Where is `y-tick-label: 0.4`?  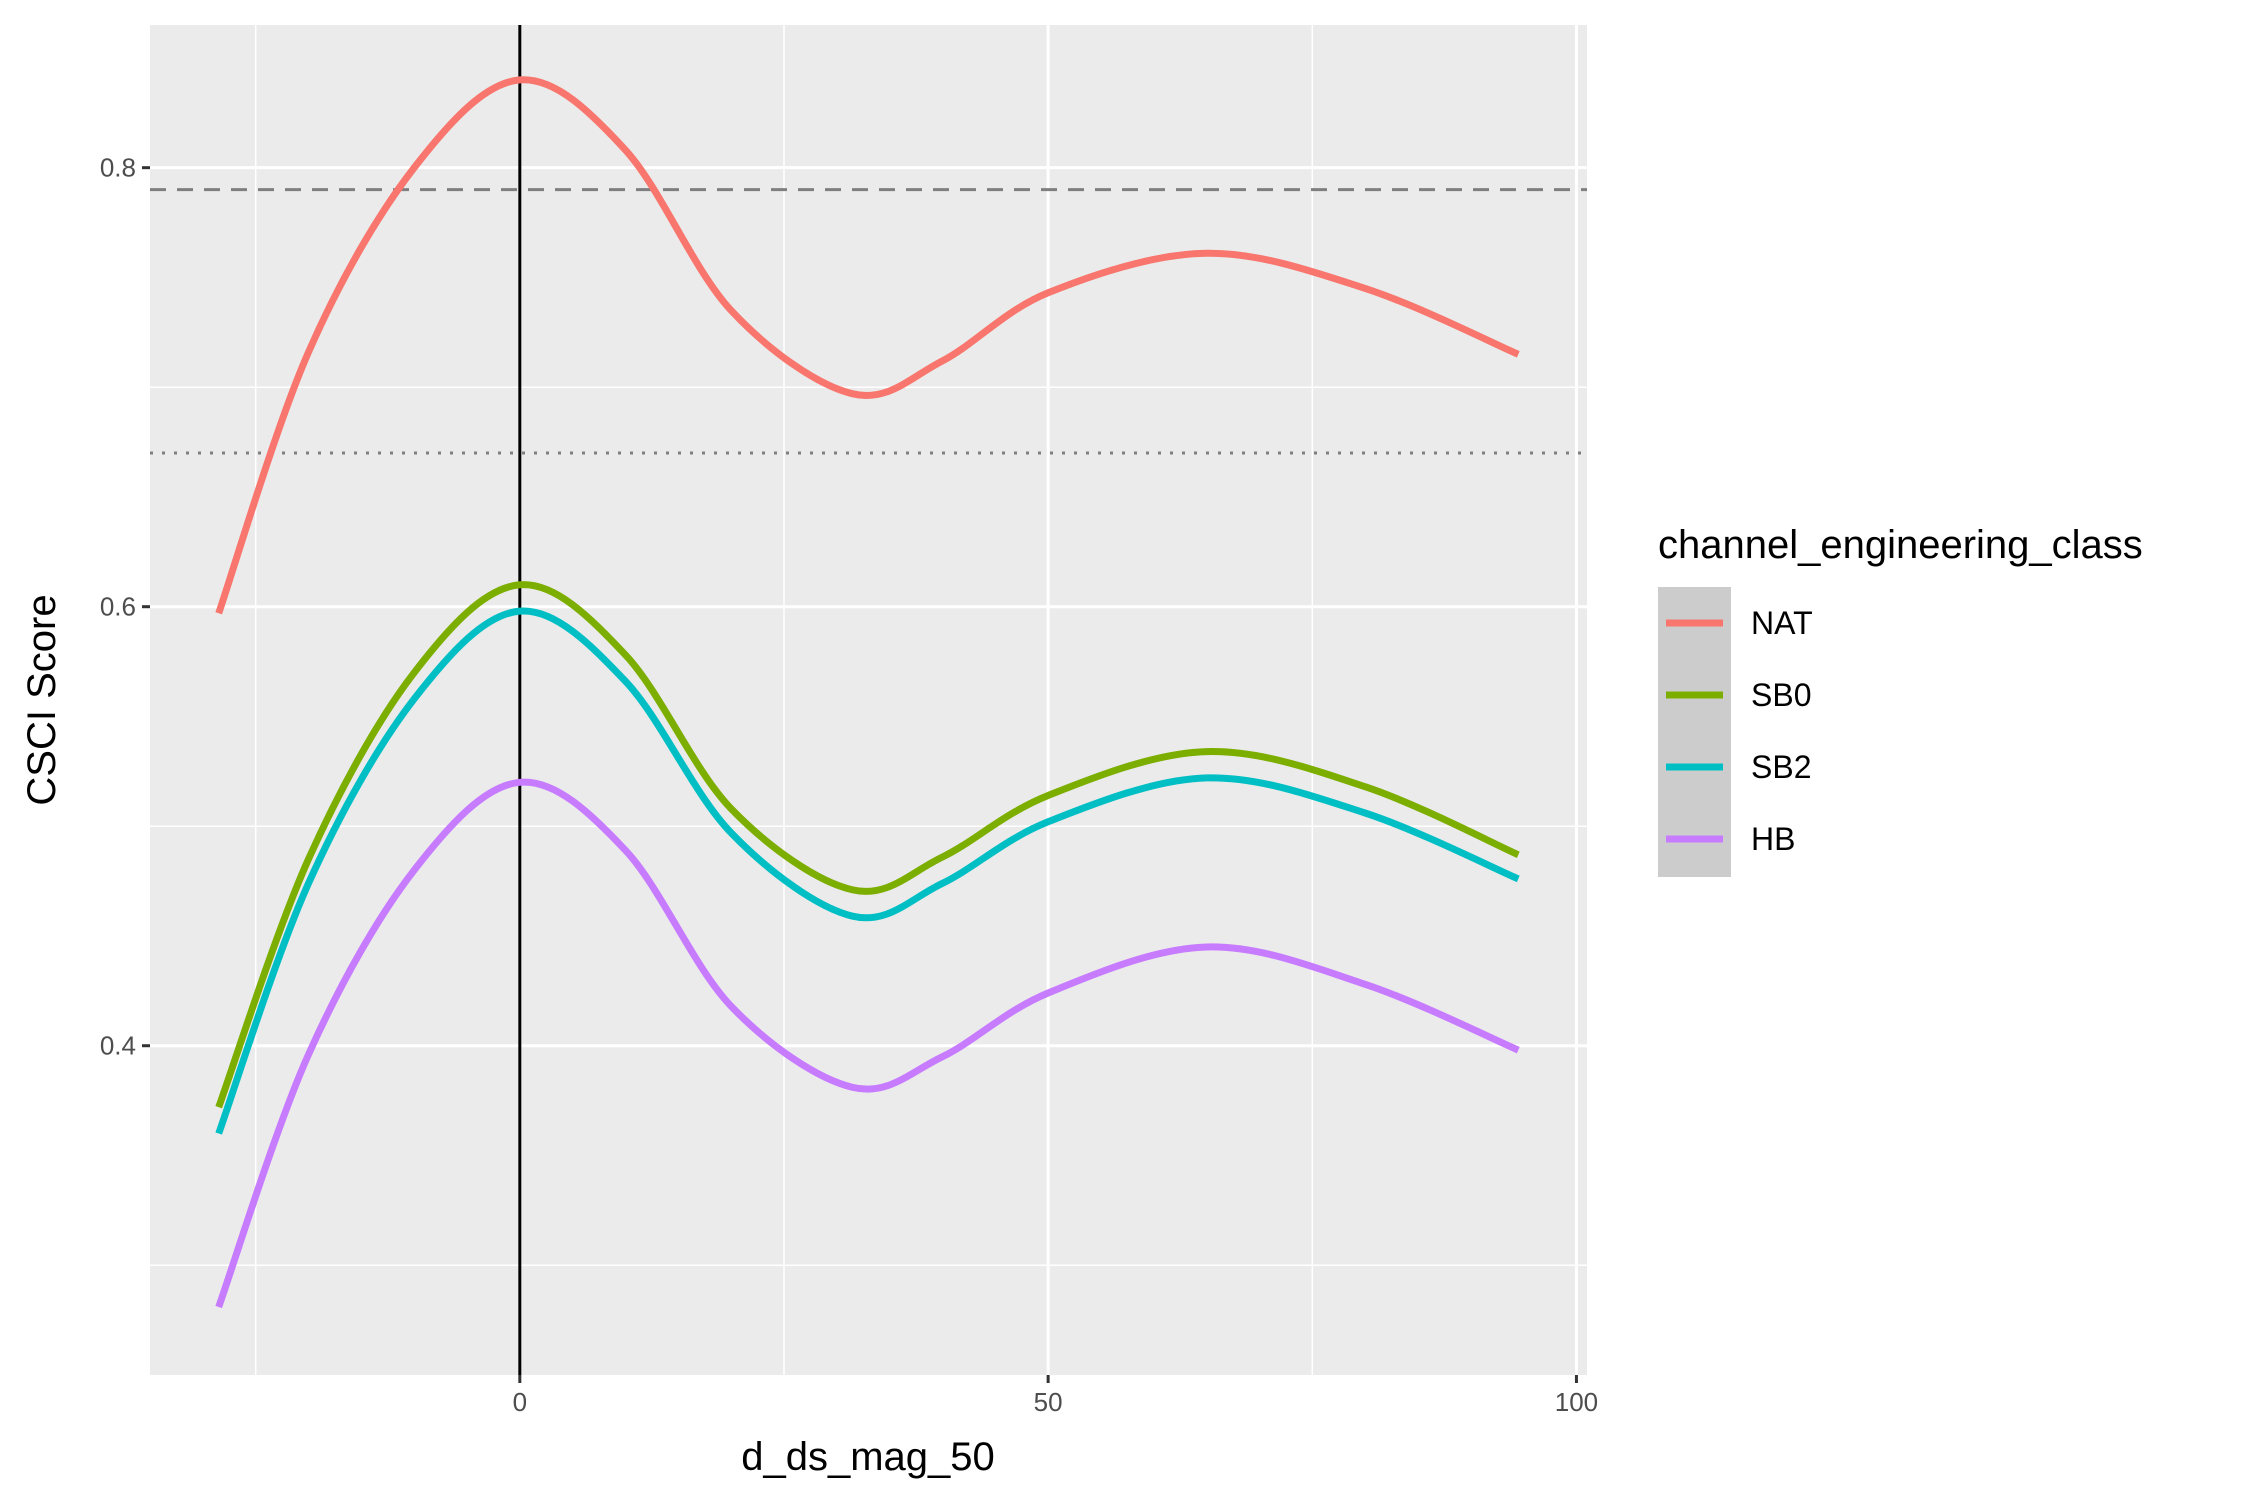
y-tick-label: 0.4 is located at coordinates (118, 1046).